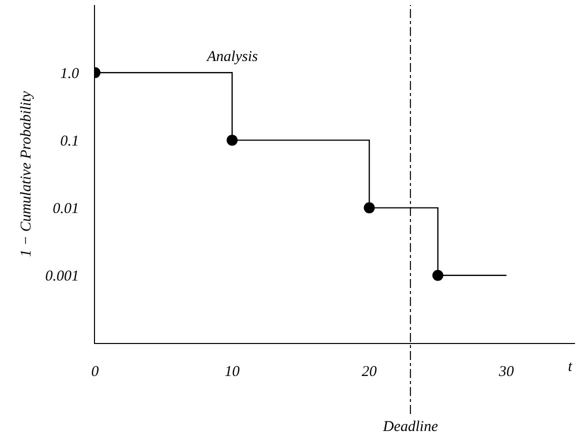  Describe the element at coordinates (26, 173) in the screenshot. I see `y-axis-title: 1 − Cumulative Probability` at that location.